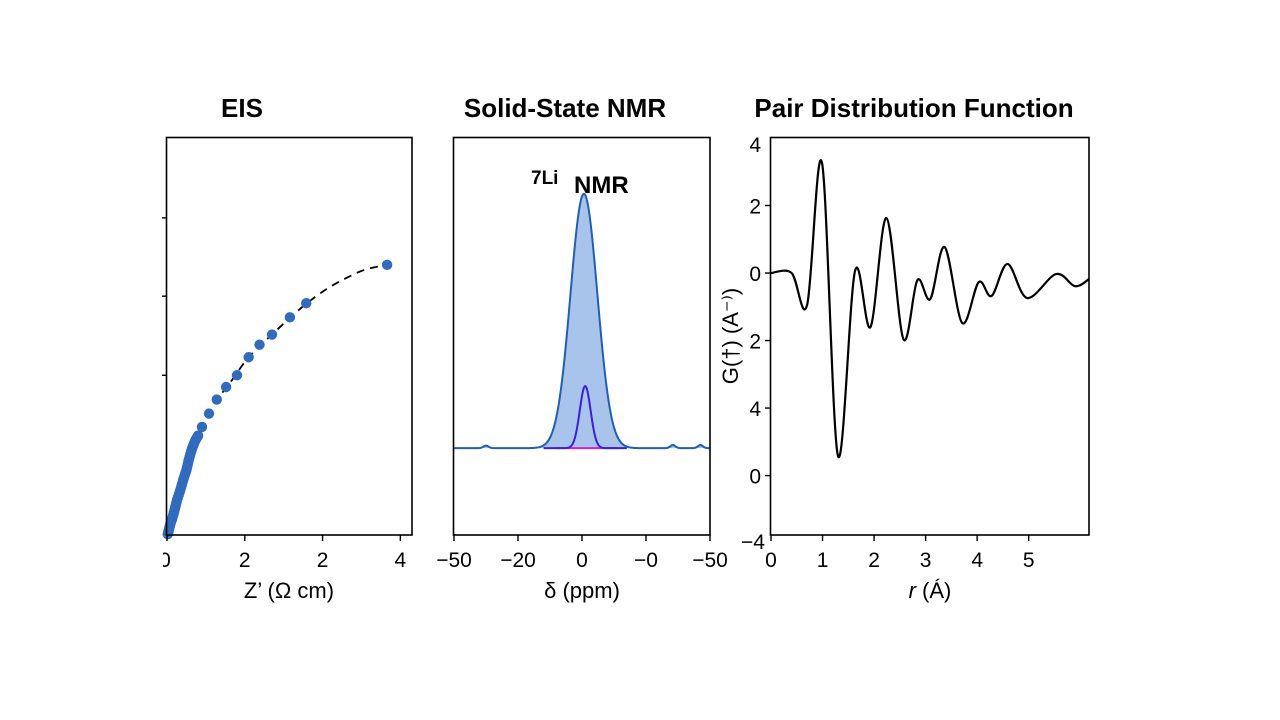  What do you see at coordinates (771, 560) in the screenshot?
I see `pdf-x-tick-label: 0` at bounding box center [771, 560].